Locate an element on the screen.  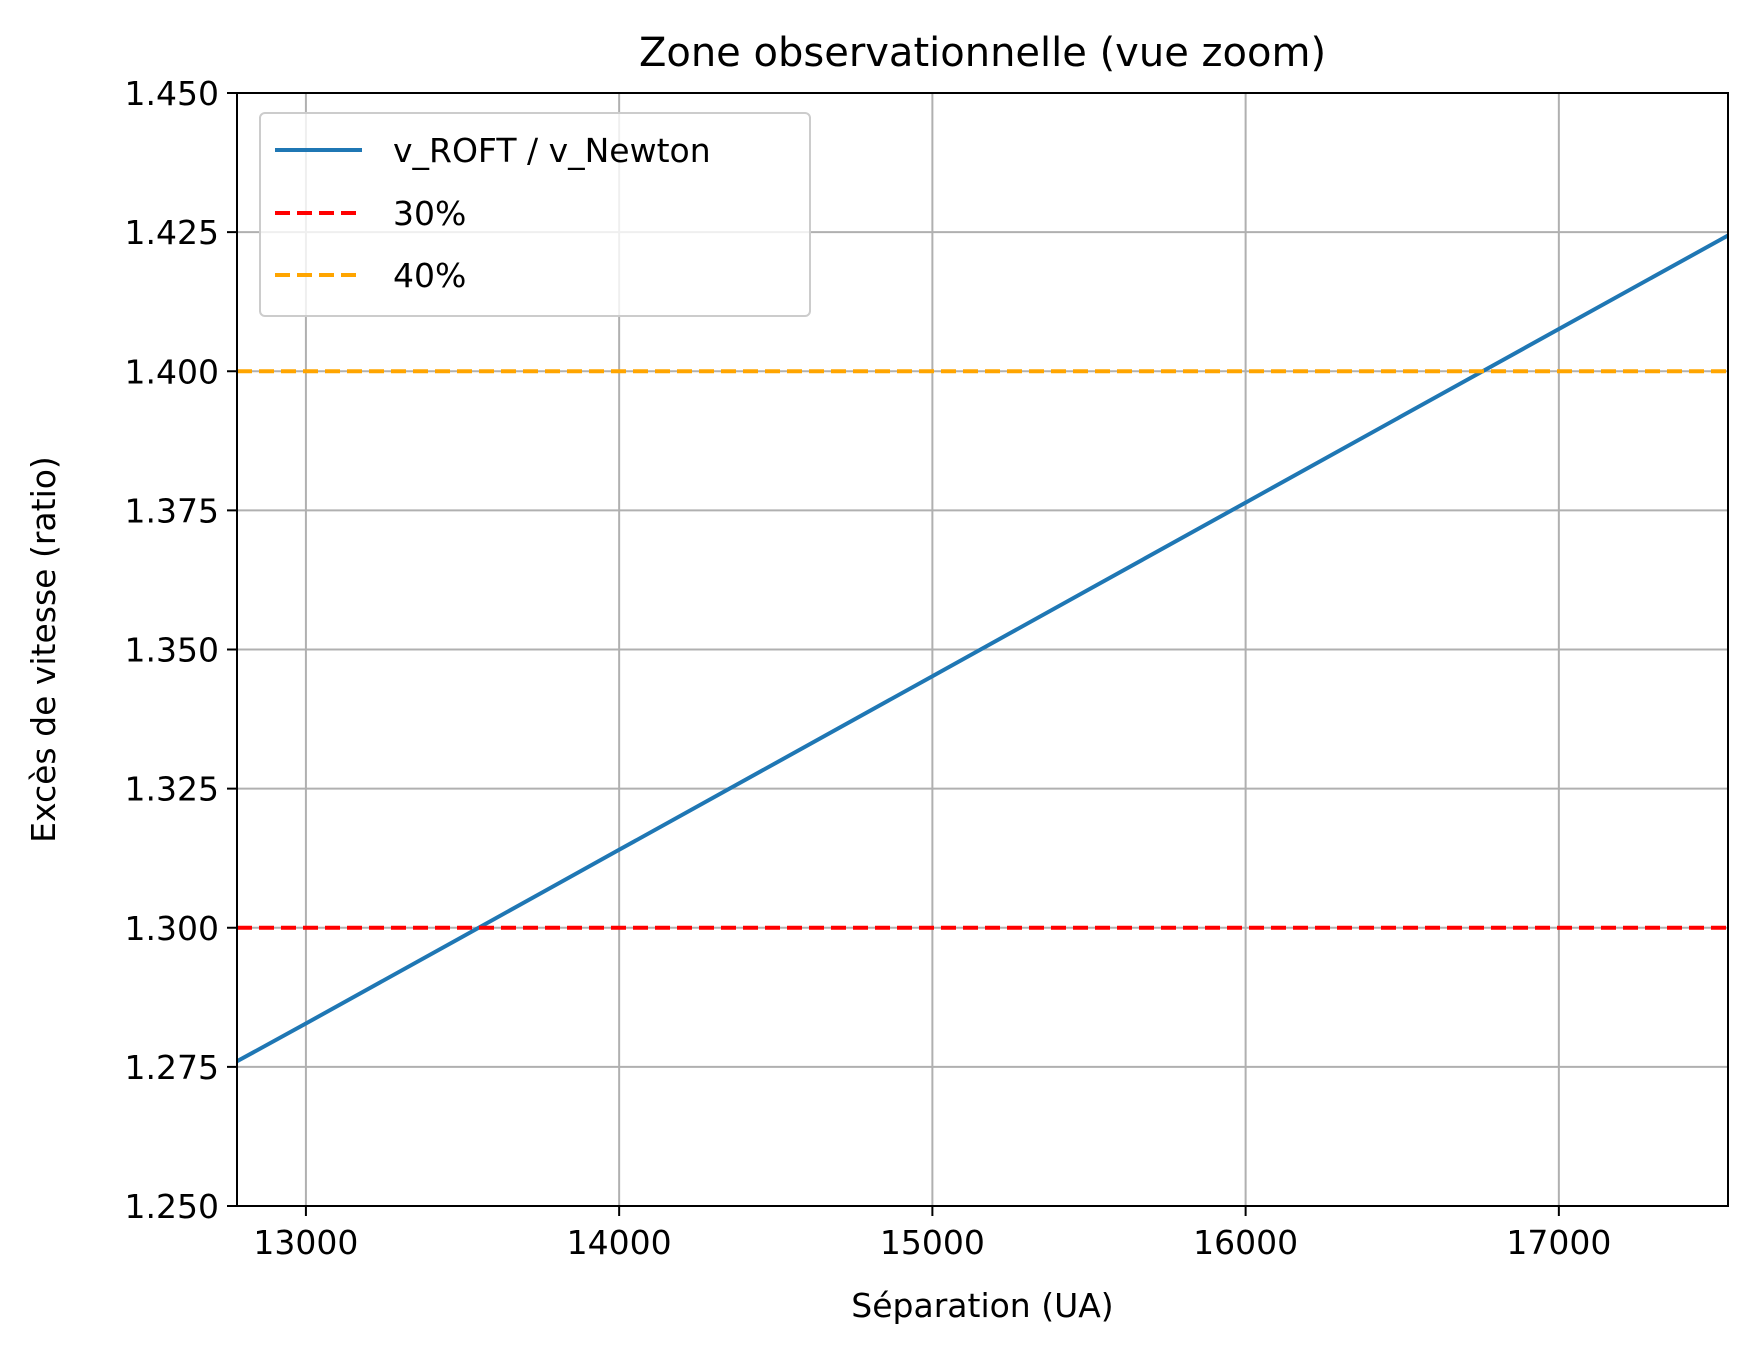
x-tick-label: 15000 is located at coordinates (932, 1242).